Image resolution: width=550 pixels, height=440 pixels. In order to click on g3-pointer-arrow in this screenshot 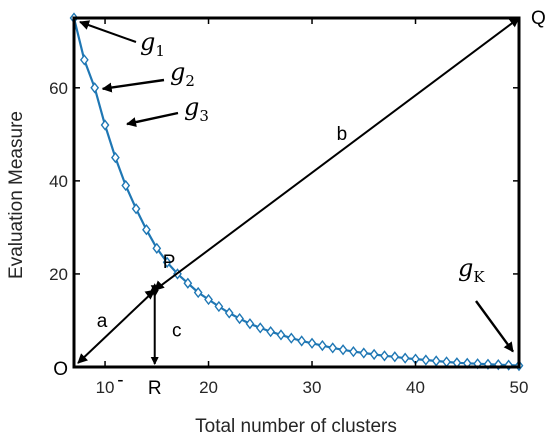, I will do `click(152, 119)`.